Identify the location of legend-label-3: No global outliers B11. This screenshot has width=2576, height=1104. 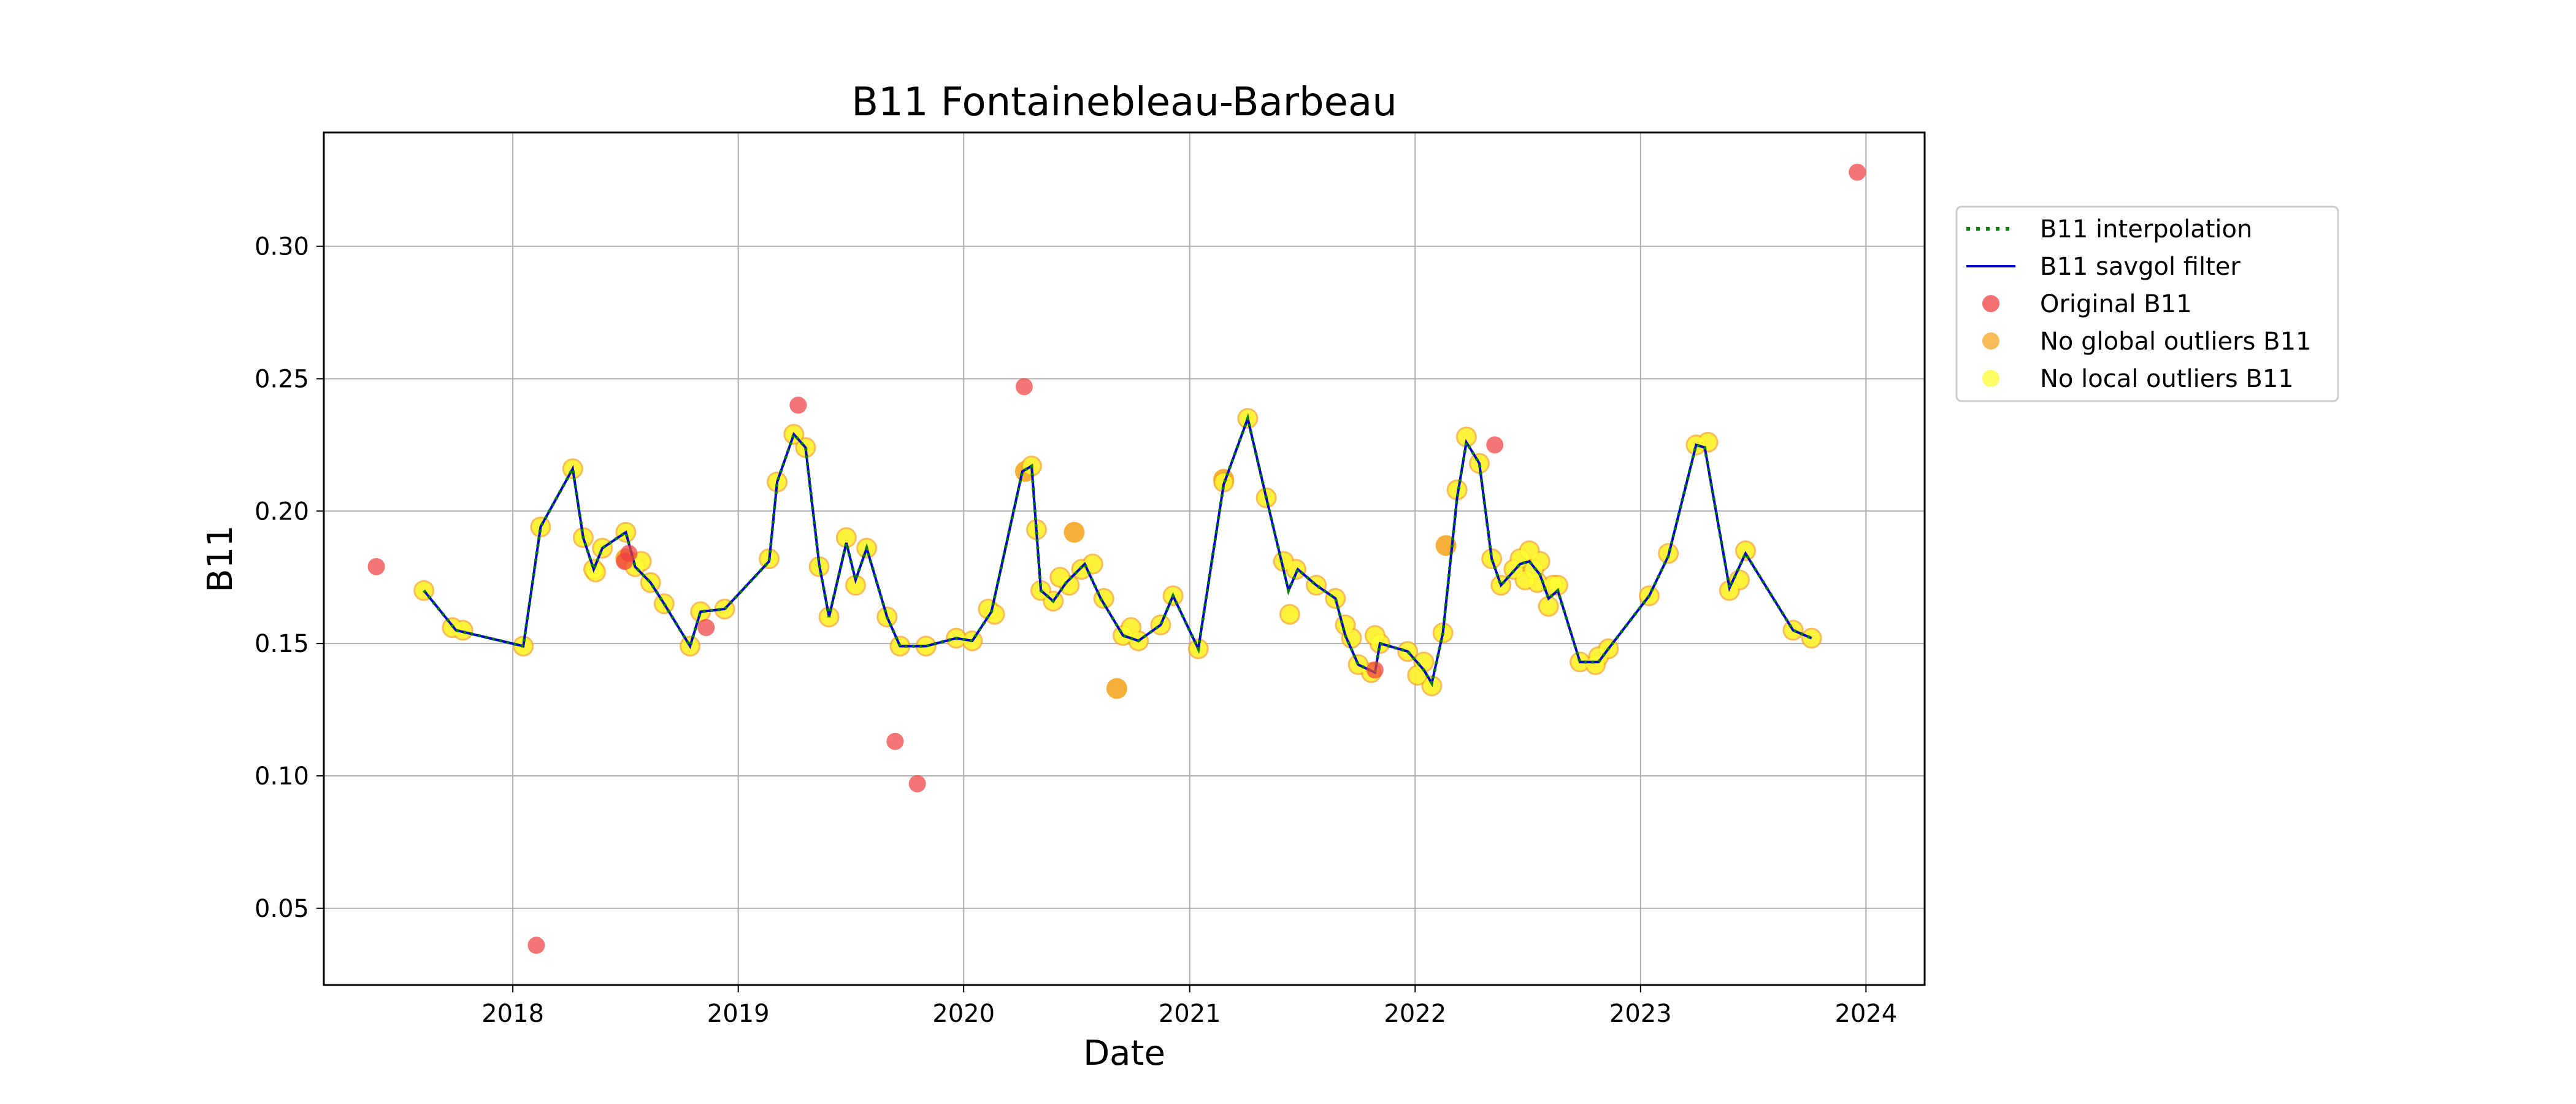
(2176, 342).